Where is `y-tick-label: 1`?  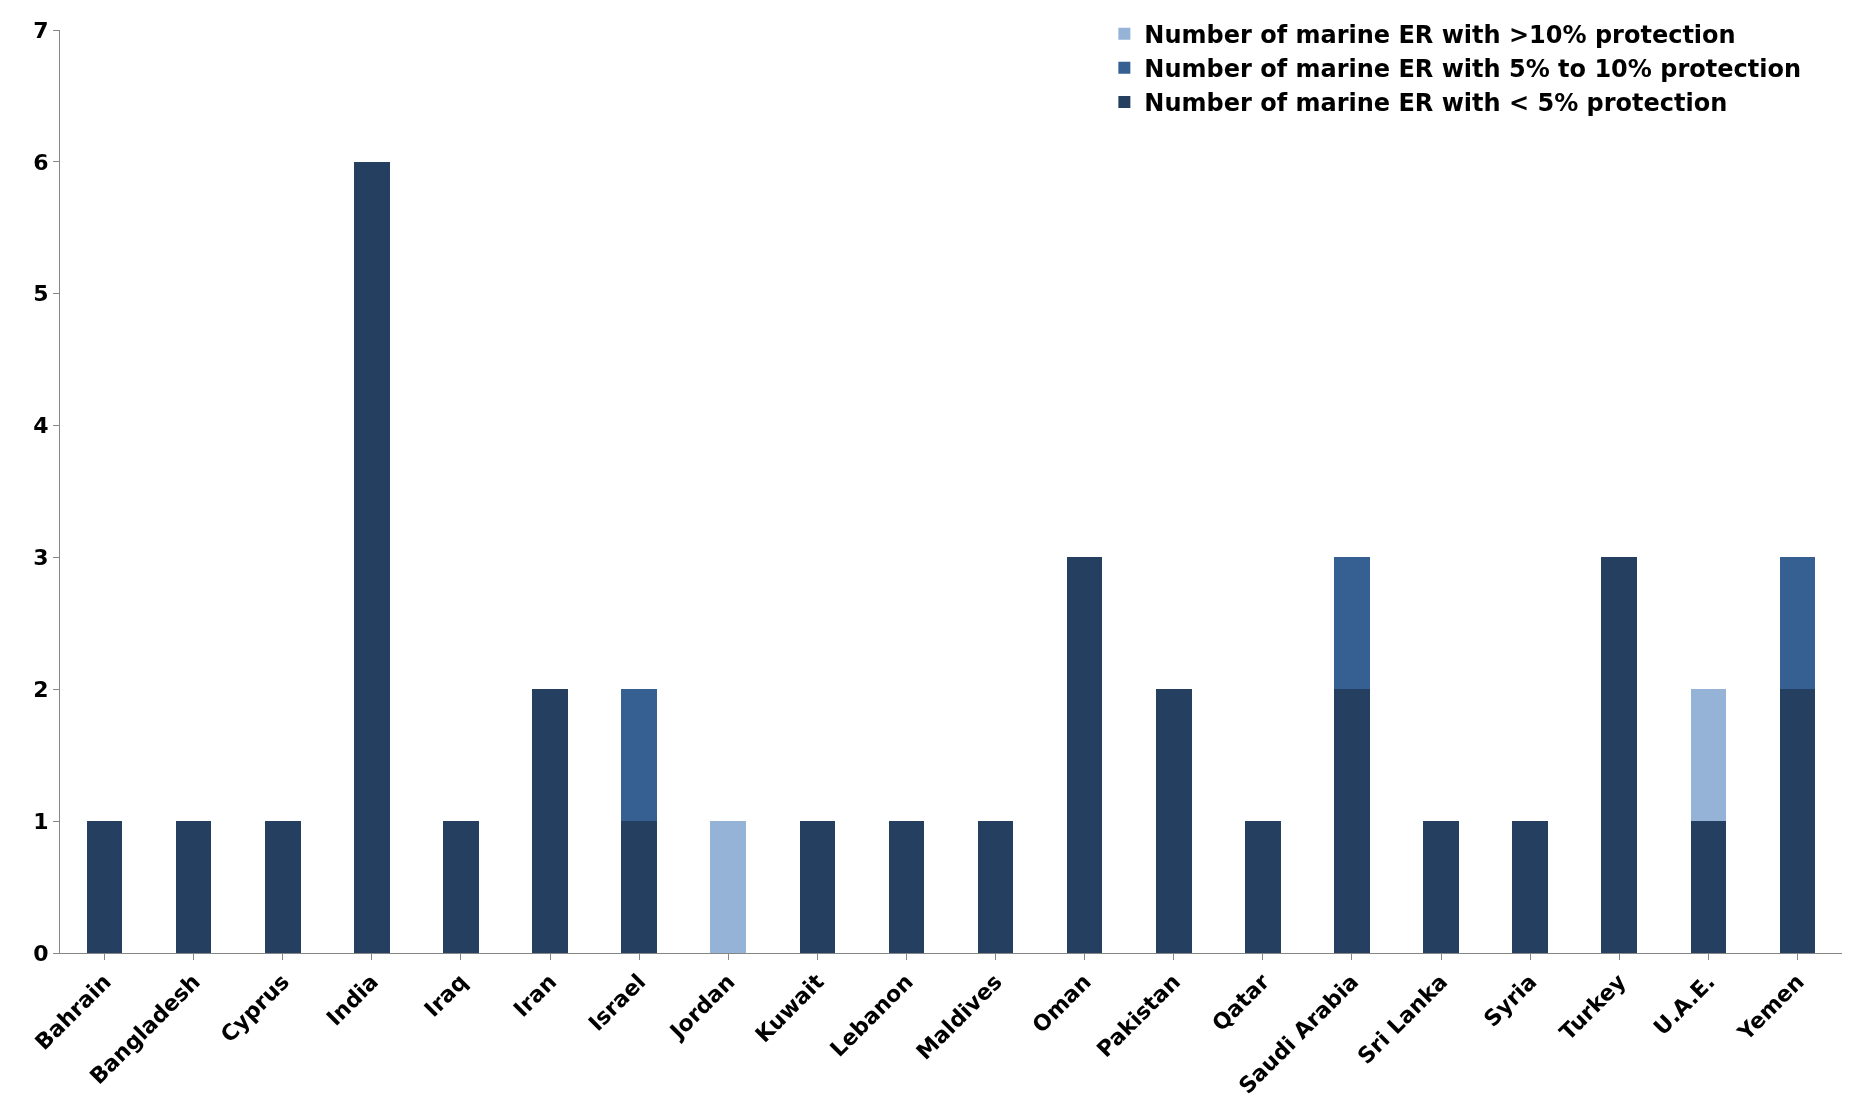
y-tick-label: 1 is located at coordinates (41, 821).